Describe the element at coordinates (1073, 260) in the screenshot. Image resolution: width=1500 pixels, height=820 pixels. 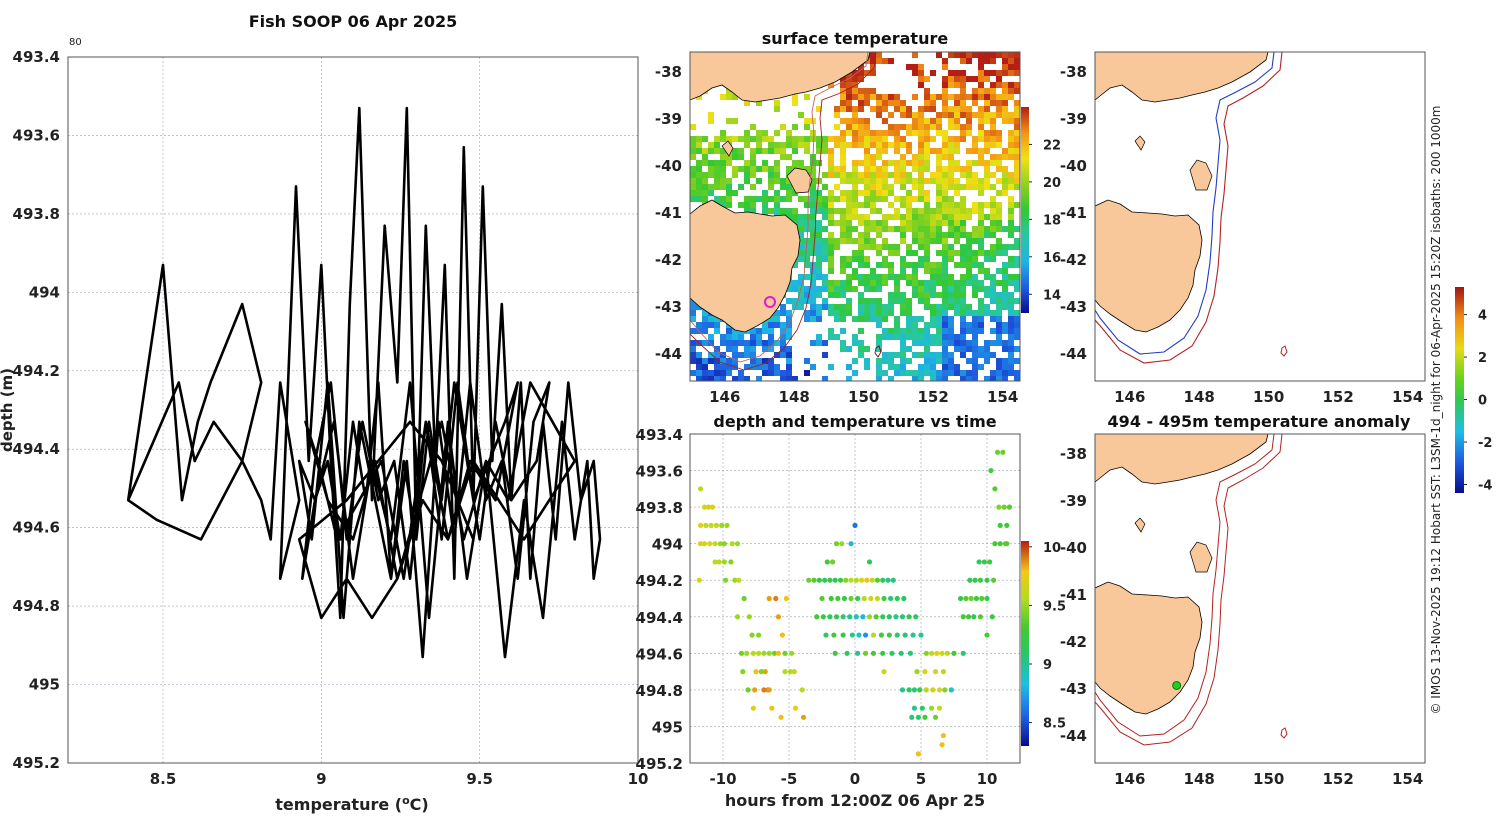
I see `isobath-map-ytick-label: -42` at that location.